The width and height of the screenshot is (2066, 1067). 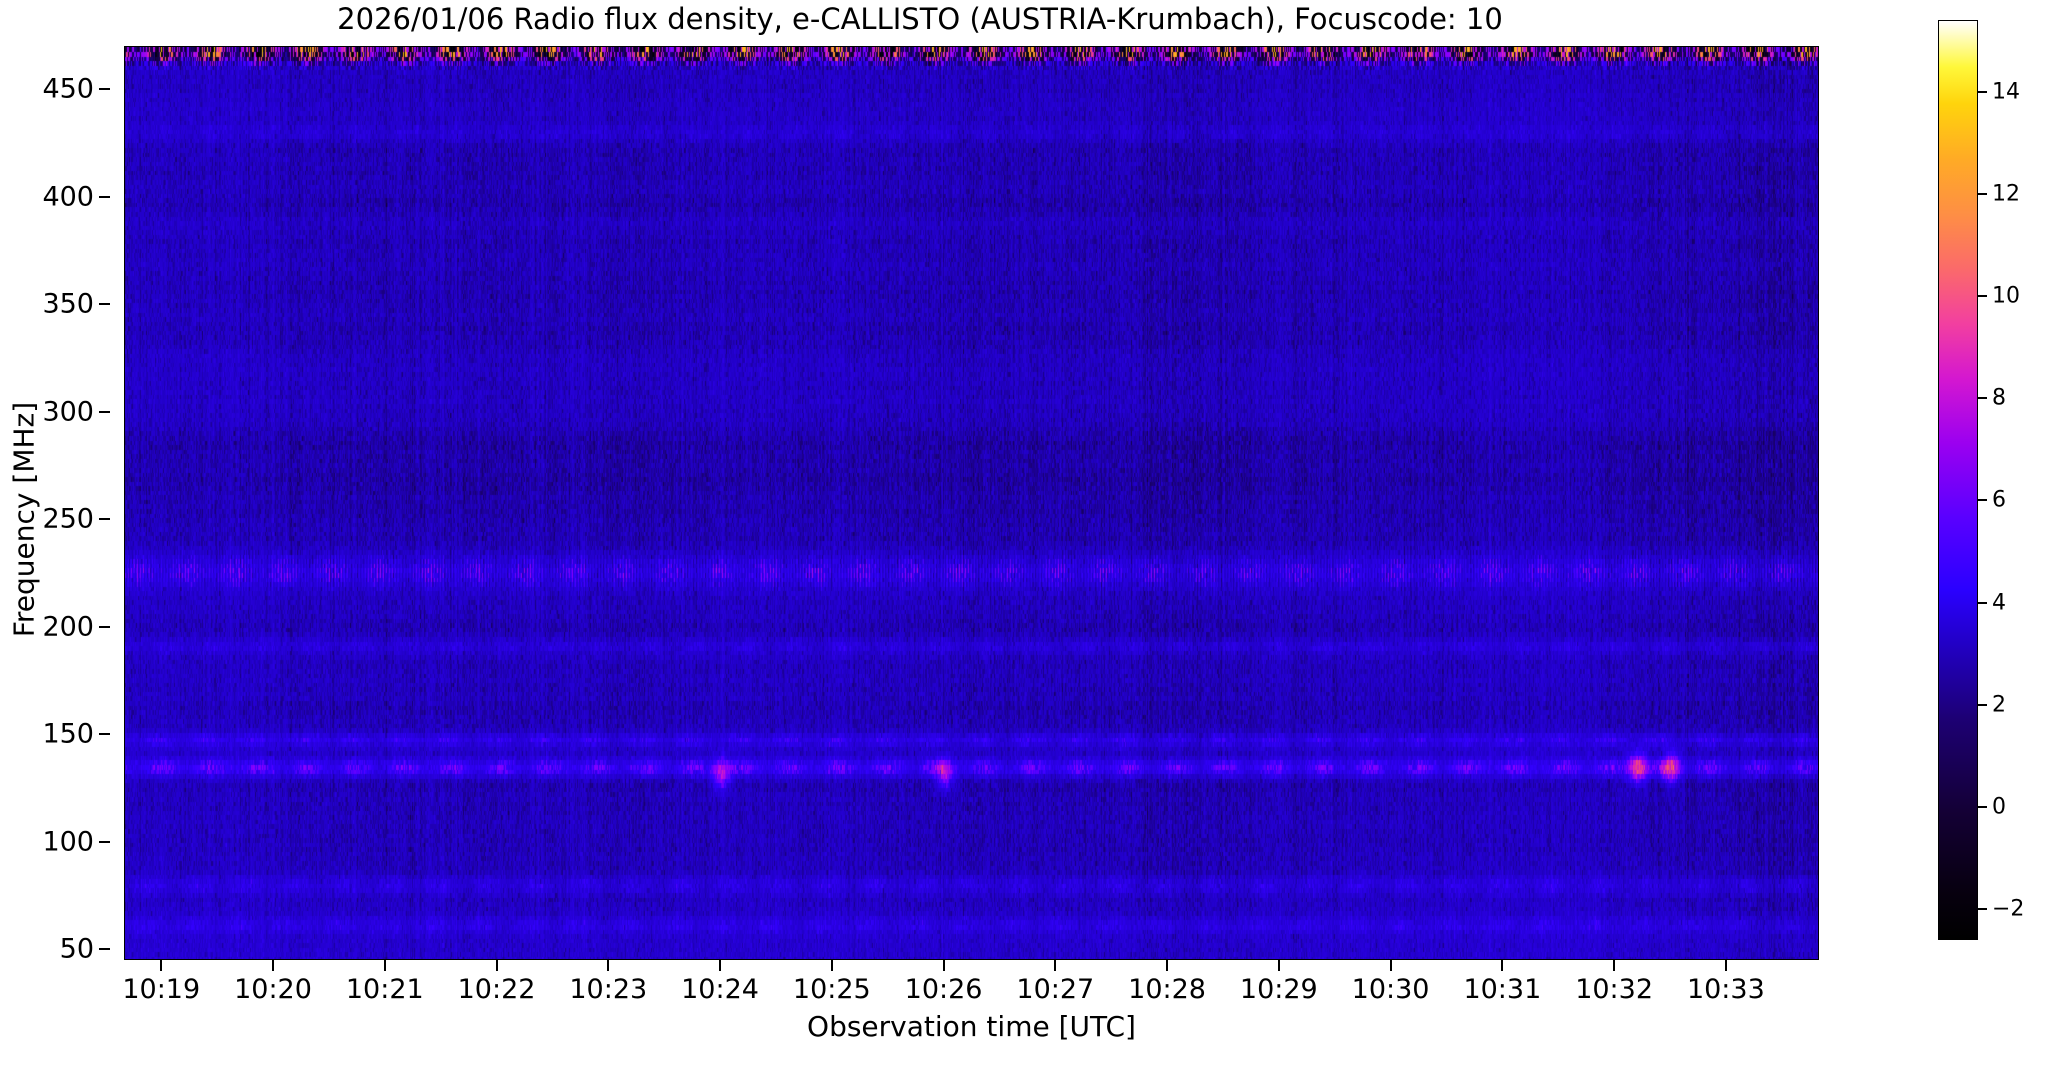 What do you see at coordinates (76, 949) in the screenshot?
I see `y-tick-label: 50` at bounding box center [76, 949].